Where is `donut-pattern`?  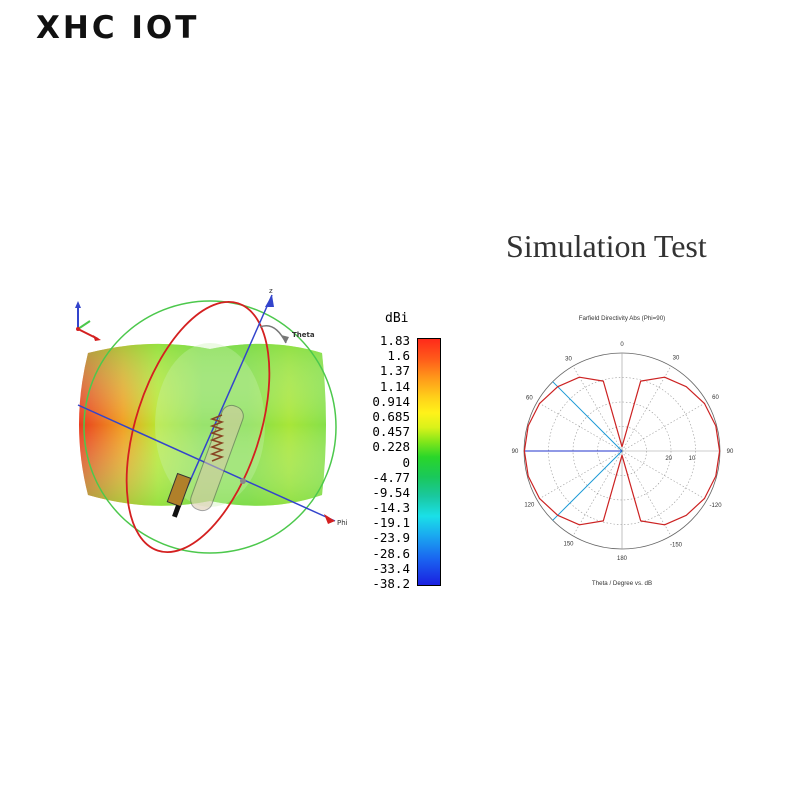 donut-pattern is located at coordinates (202, 425).